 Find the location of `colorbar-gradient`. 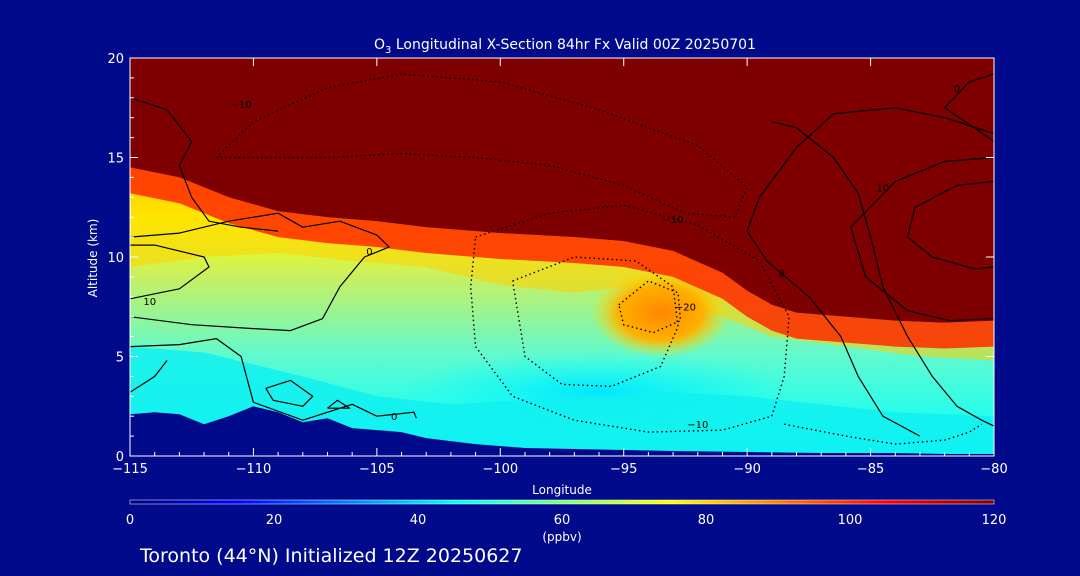

colorbar-gradient is located at coordinates (562, 502).